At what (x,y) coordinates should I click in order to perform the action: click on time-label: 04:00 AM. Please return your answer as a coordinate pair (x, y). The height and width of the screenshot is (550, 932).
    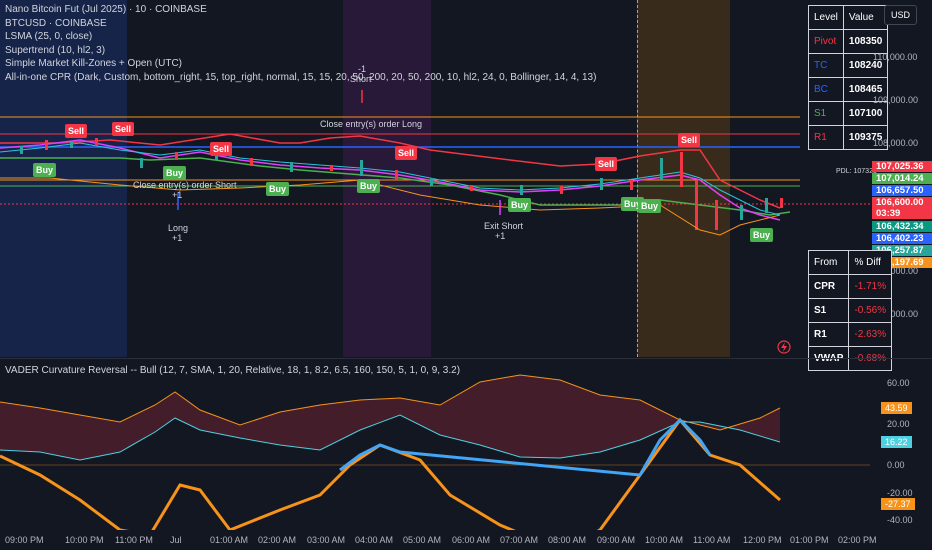
    Looking at the image, I should click on (374, 540).